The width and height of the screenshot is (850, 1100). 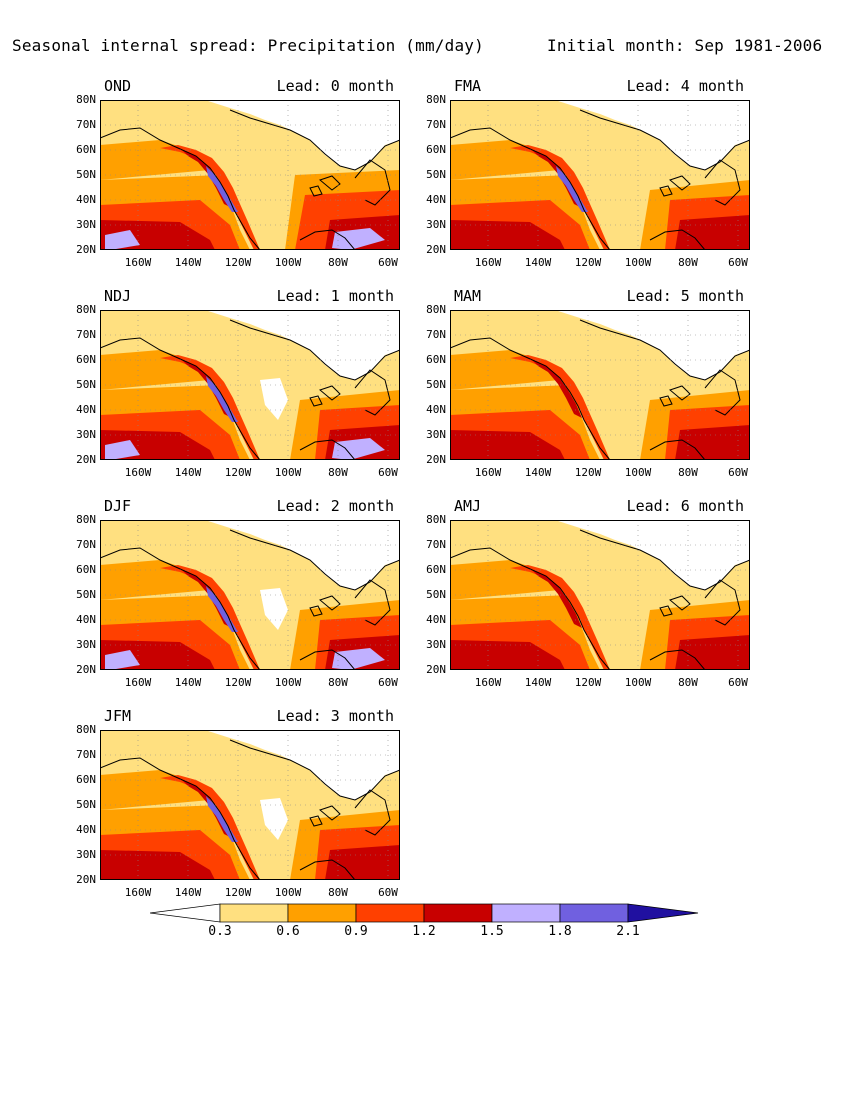 What do you see at coordinates (185, 913) in the screenshot?
I see `colorbar-low-triangle` at bounding box center [185, 913].